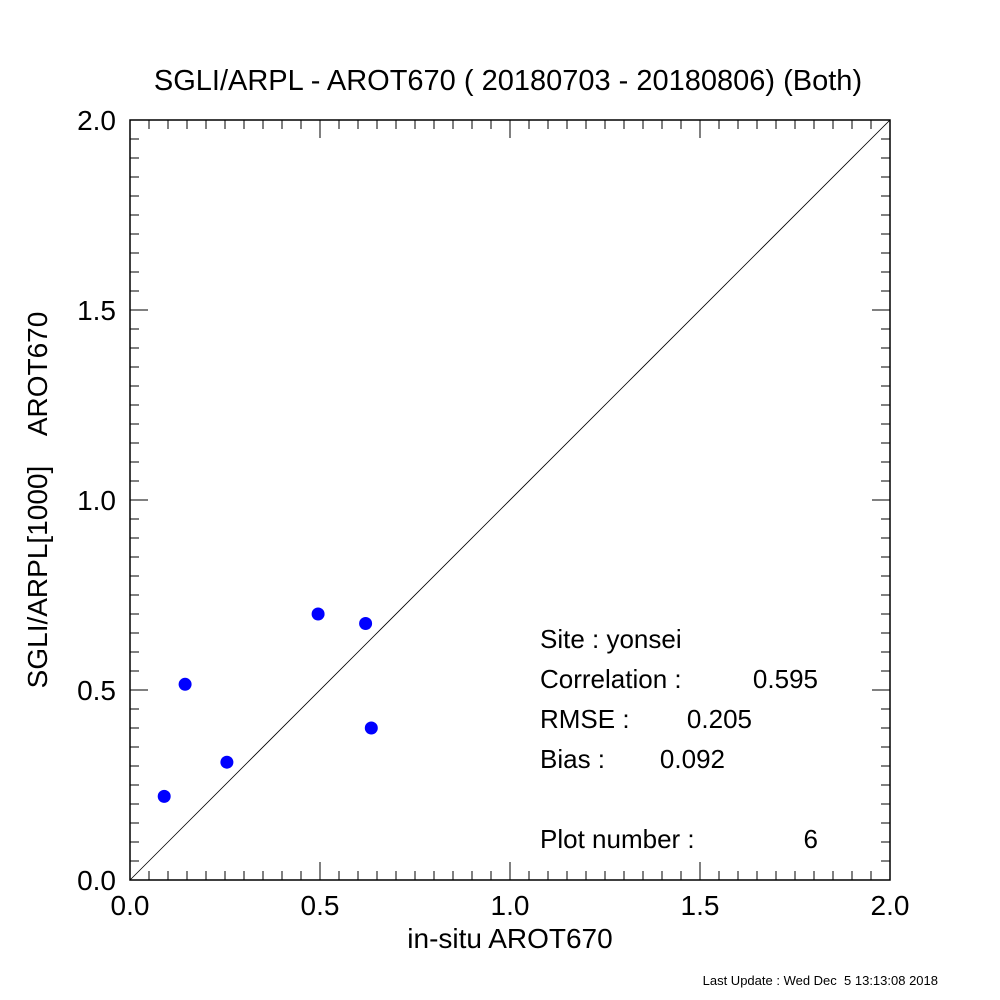  Describe the element at coordinates (811, 839) in the screenshot. I see `plot-number-value: 6` at that location.